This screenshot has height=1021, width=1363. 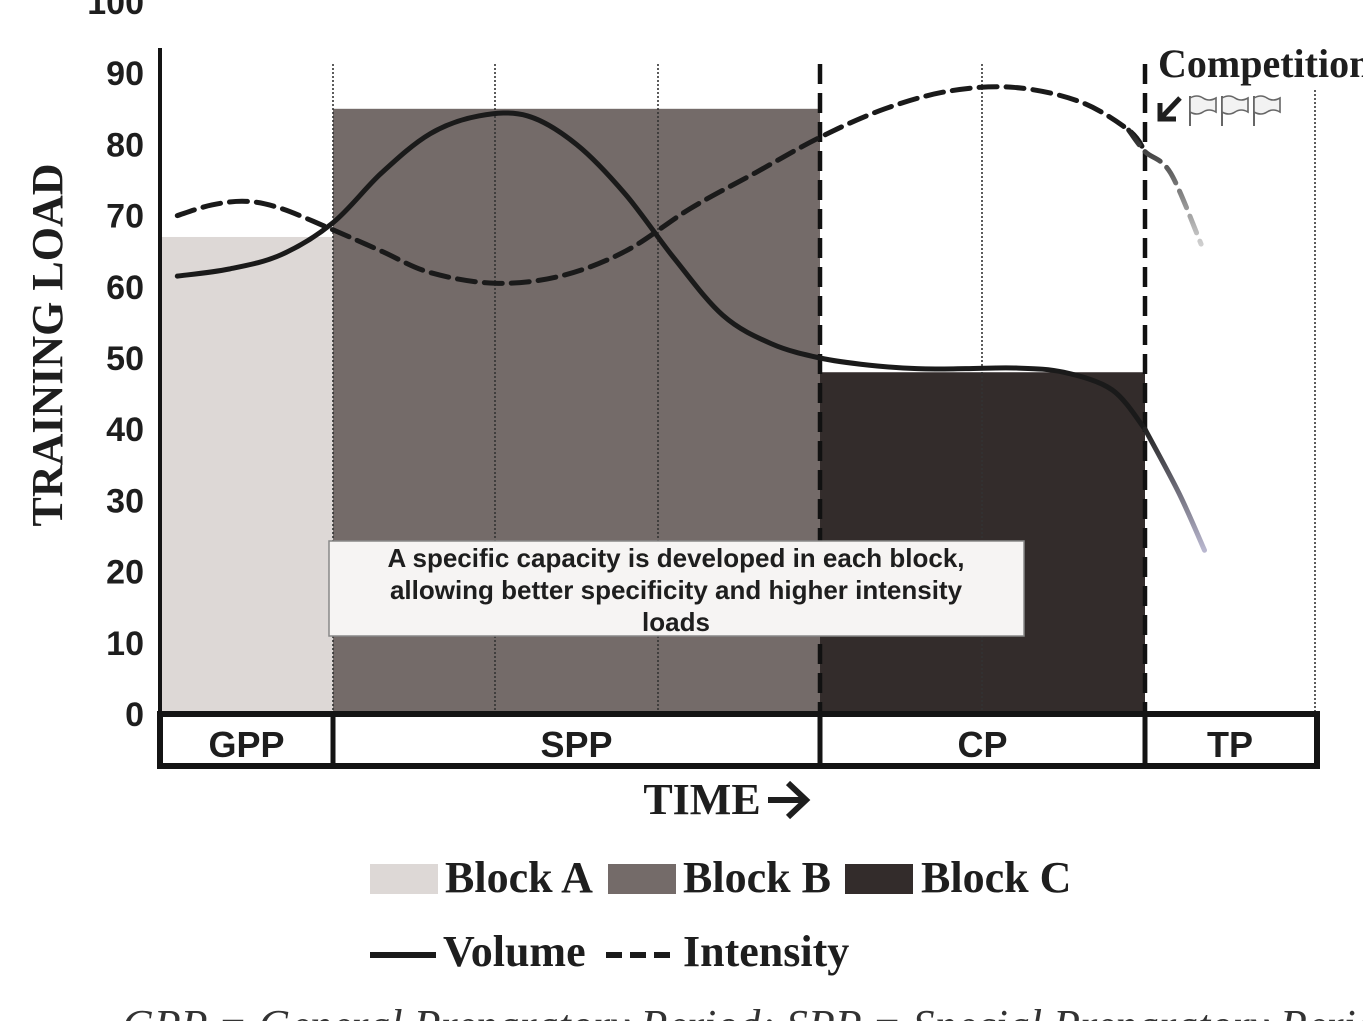 I want to click on legend-label-intensity: Intensity, so click(x=766, y=951).